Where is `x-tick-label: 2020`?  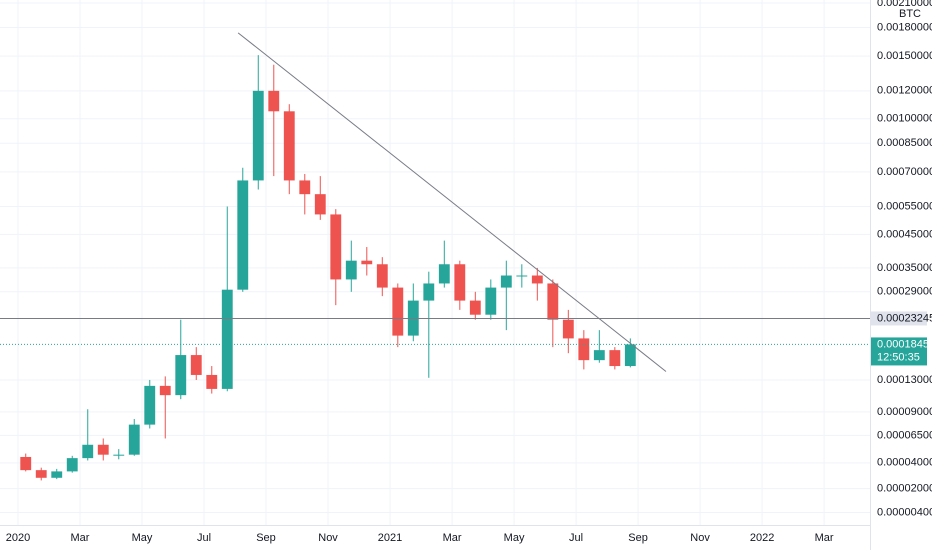
x-tick-label: 2020 is located at coordinates (18, 538).